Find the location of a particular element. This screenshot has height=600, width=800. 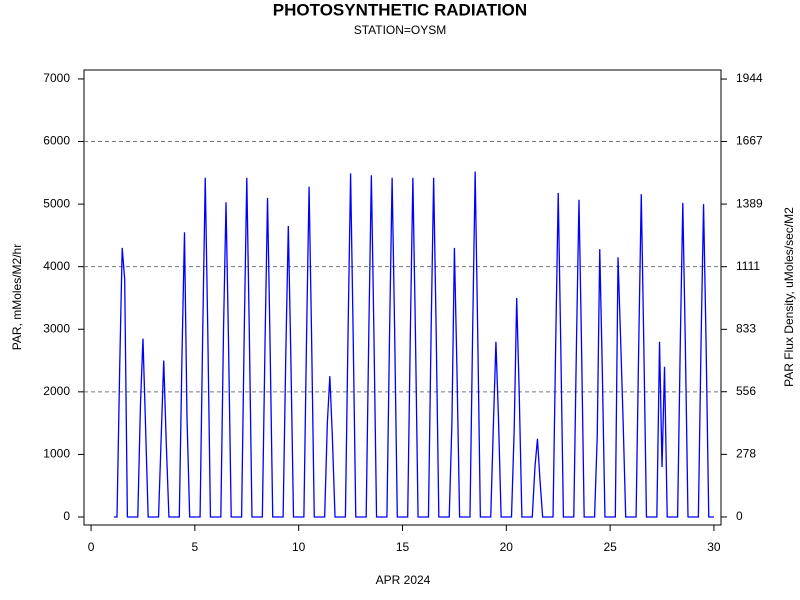

y2-tick-label: 1111 is located at coordinates (748, 266).